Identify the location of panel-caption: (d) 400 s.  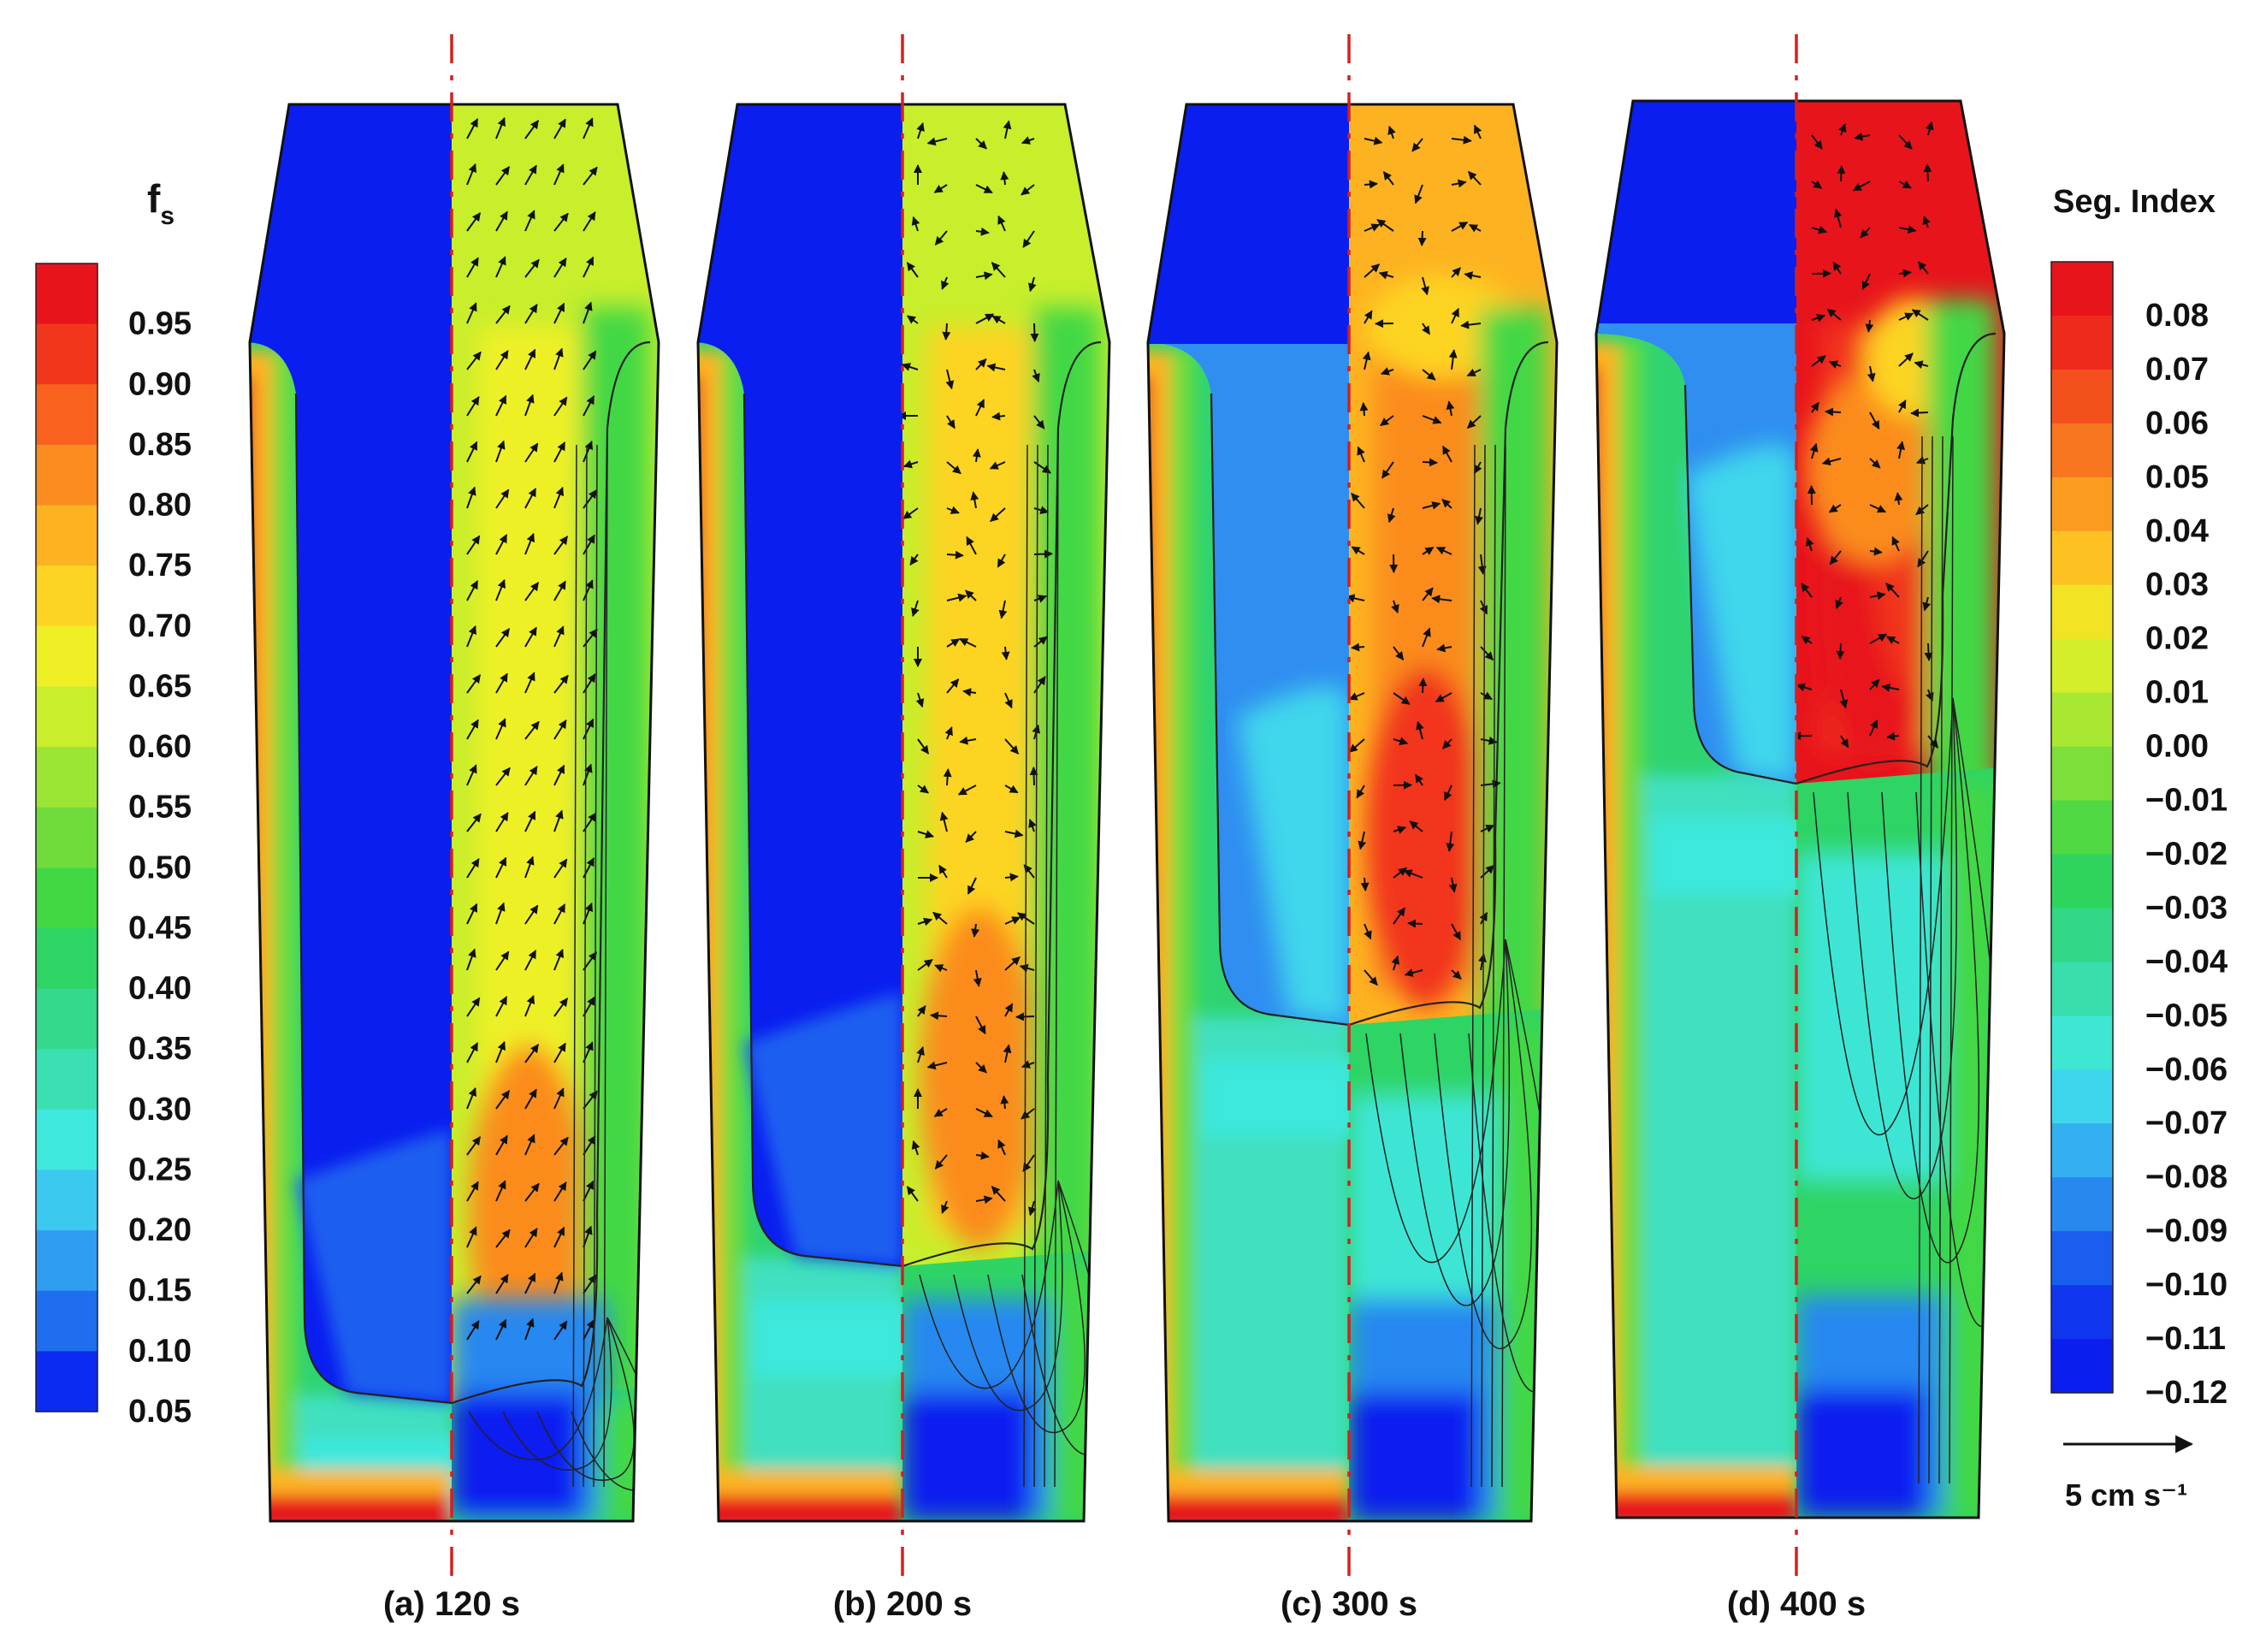
(1796, 1604).